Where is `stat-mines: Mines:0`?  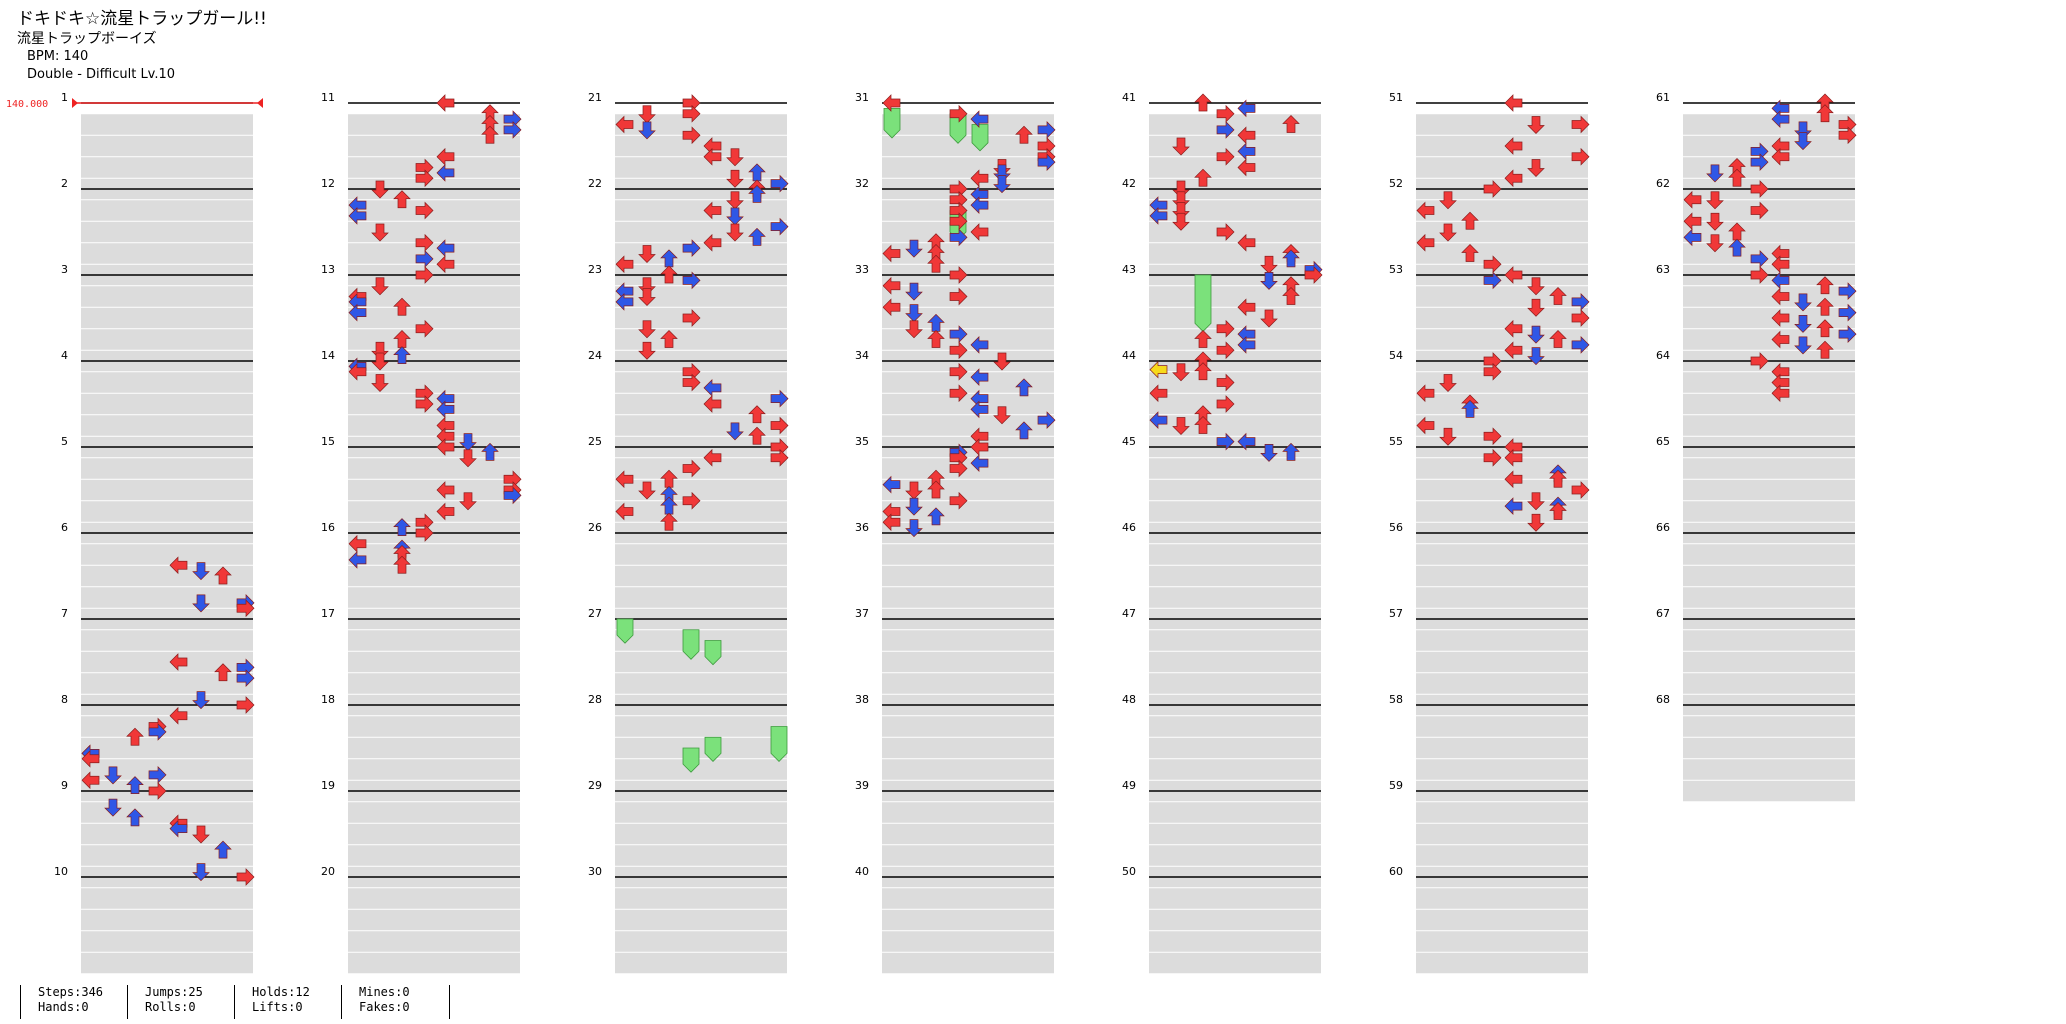
stat-mines: Mines:0 is located at coordinates (384, 992).